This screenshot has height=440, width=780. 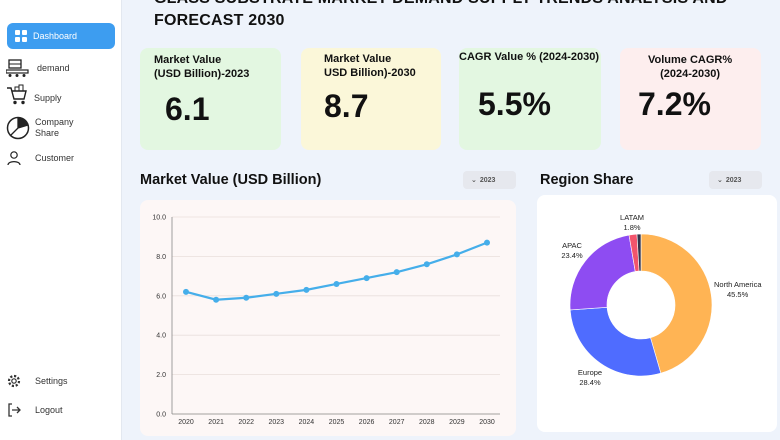 What do you see at coordinates (246, 422) in the screenshot?
I see `x-tick-label: 2022` at bounding box center [246, 422].